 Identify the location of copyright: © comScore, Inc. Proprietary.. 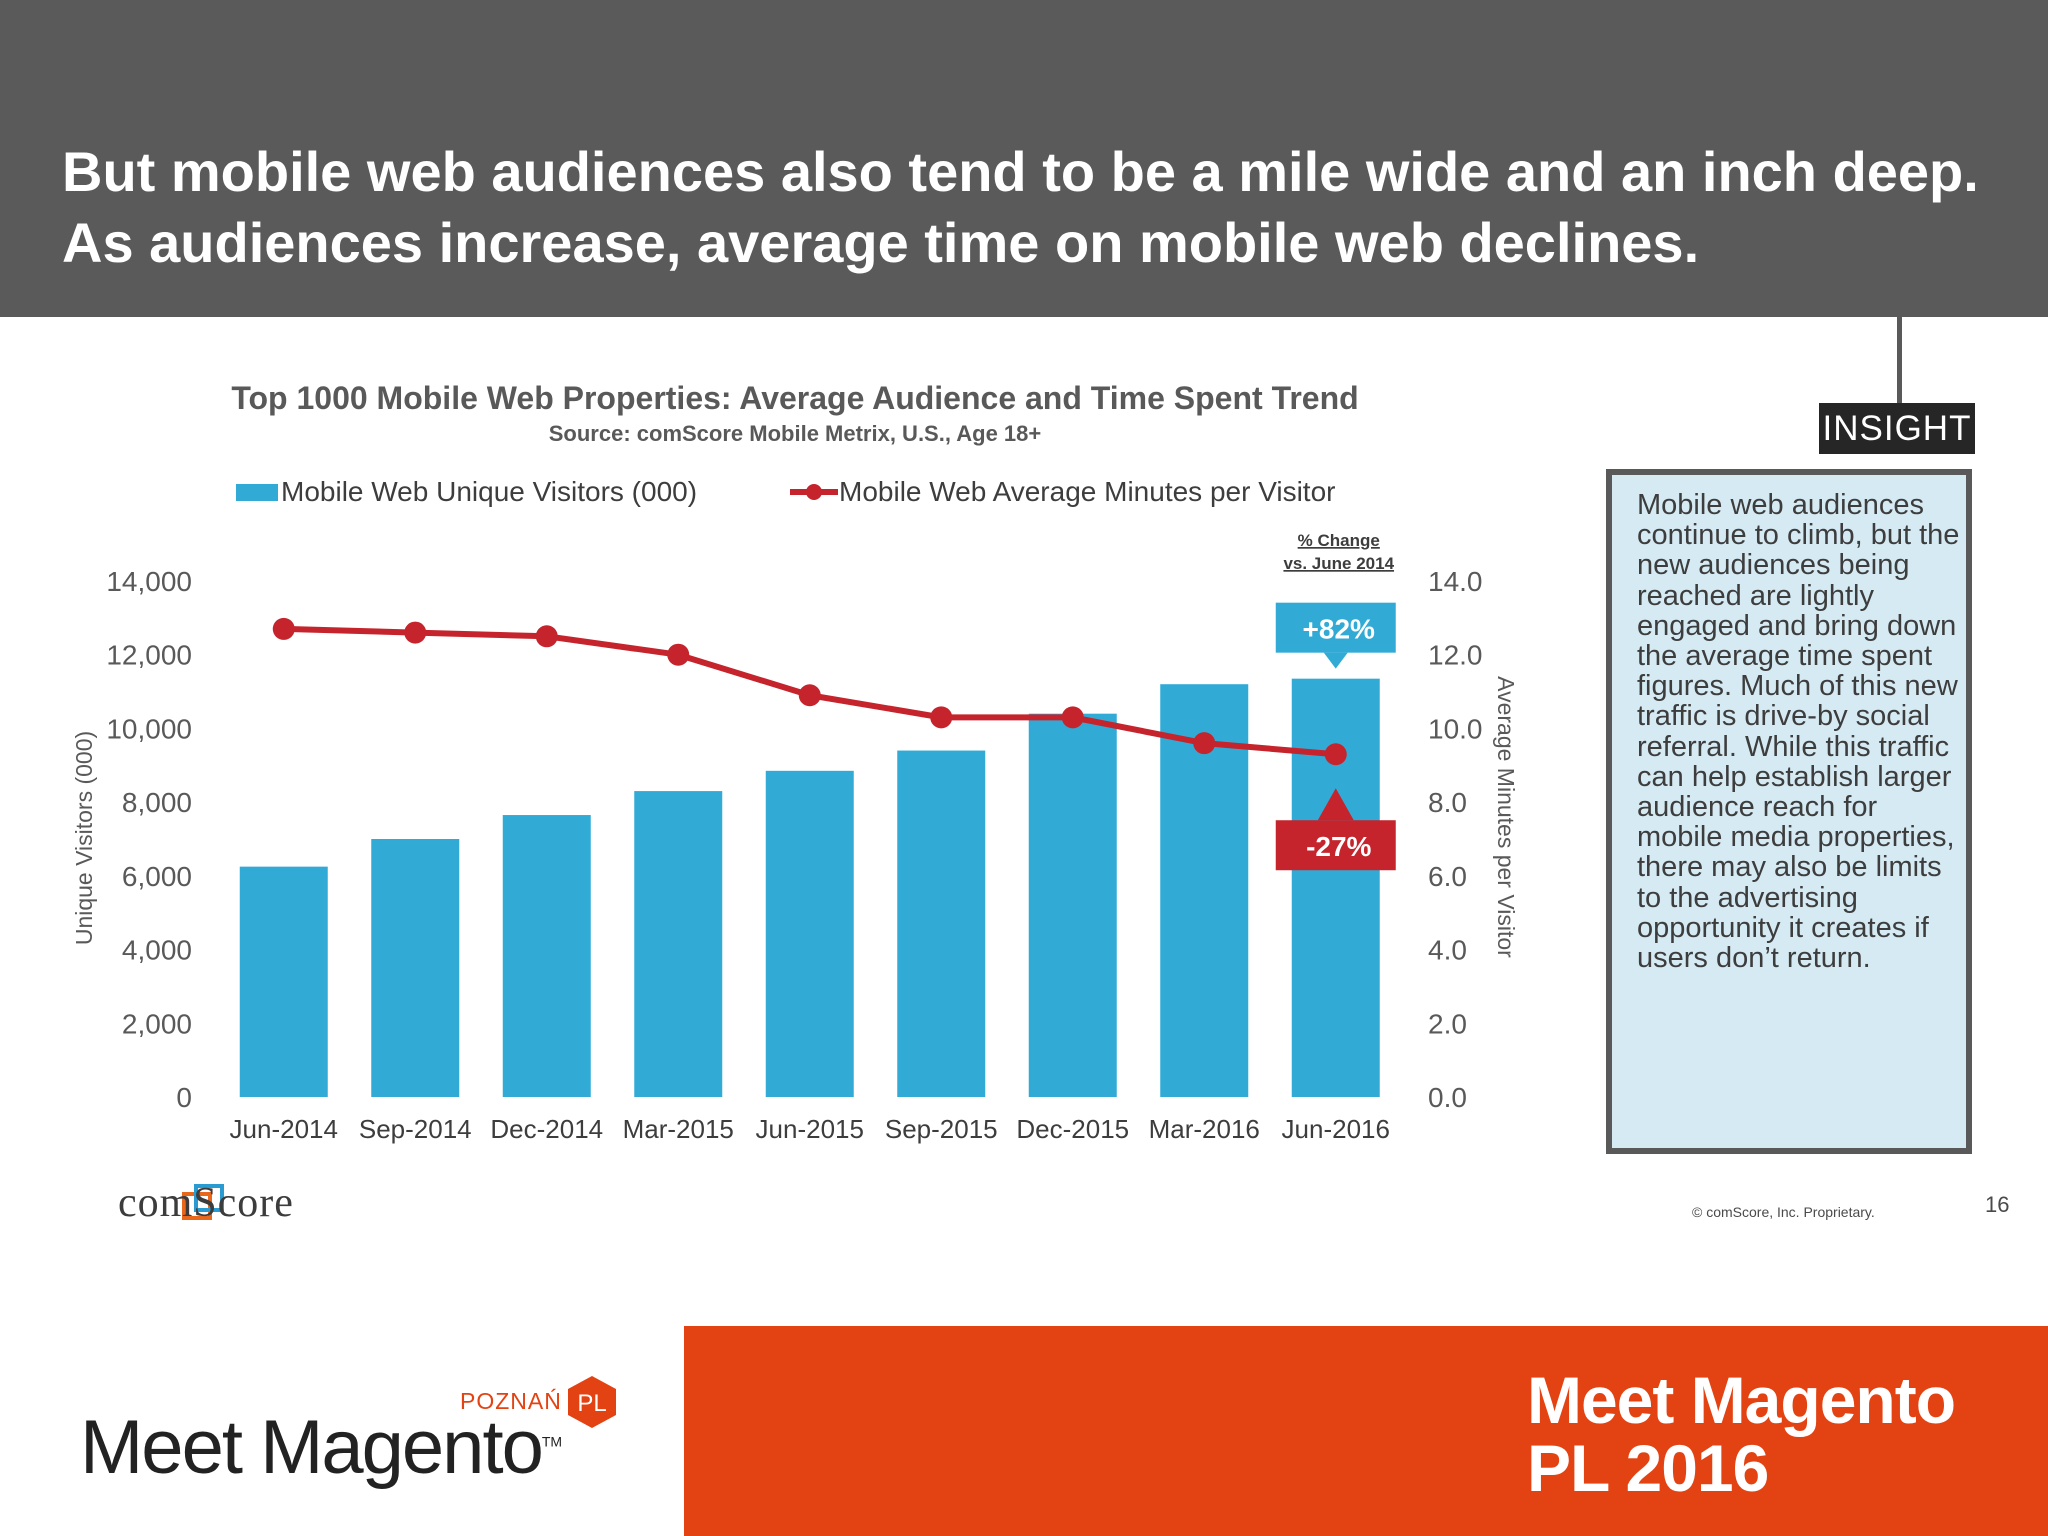
(1783, 1212).